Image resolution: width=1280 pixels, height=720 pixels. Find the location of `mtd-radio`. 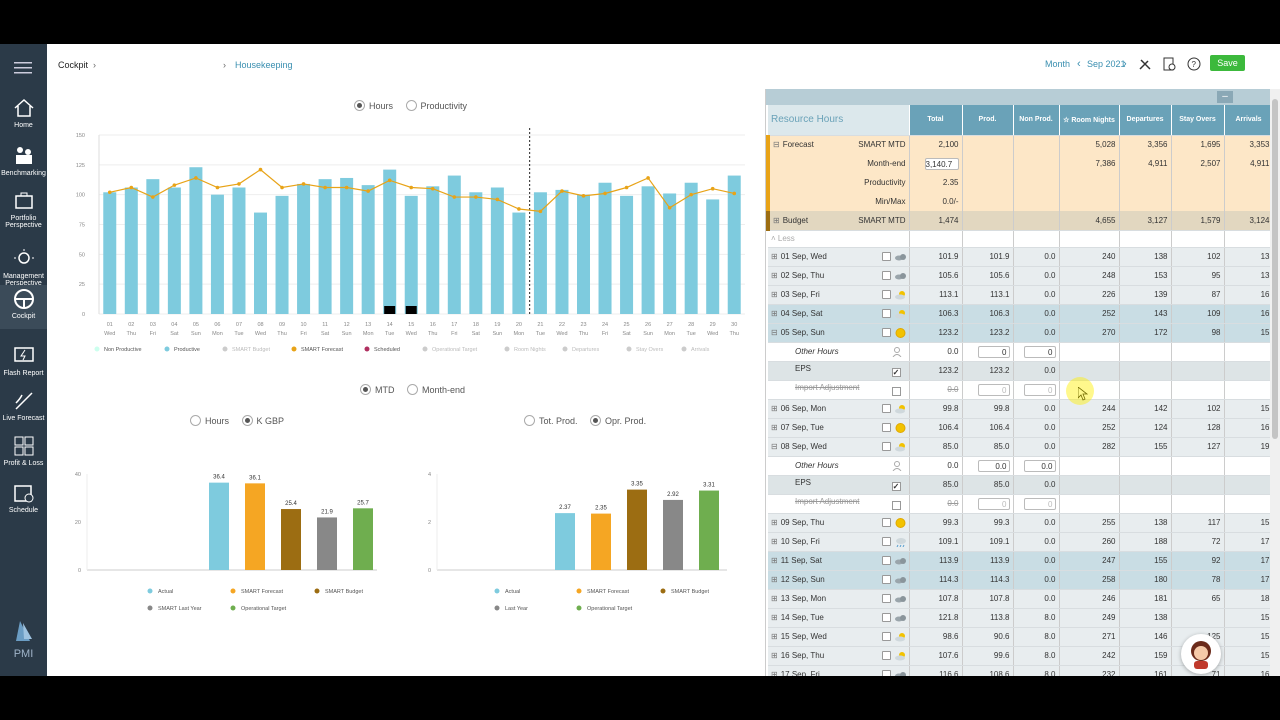

mtd-radio is located at coordinates (365, 390).